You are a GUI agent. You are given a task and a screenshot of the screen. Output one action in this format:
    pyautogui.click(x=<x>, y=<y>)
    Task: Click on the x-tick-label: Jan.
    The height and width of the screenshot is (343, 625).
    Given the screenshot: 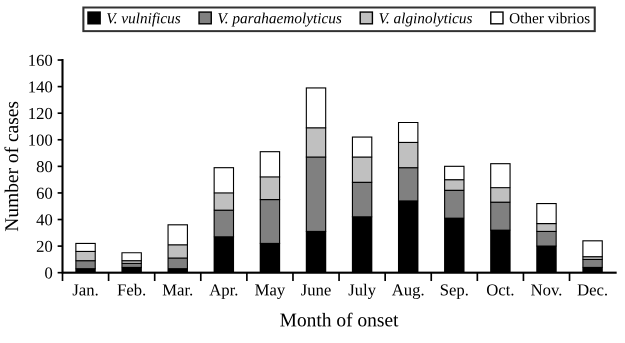 What is the action you would take?
    pyautogui.click(x=85, y=290)
    